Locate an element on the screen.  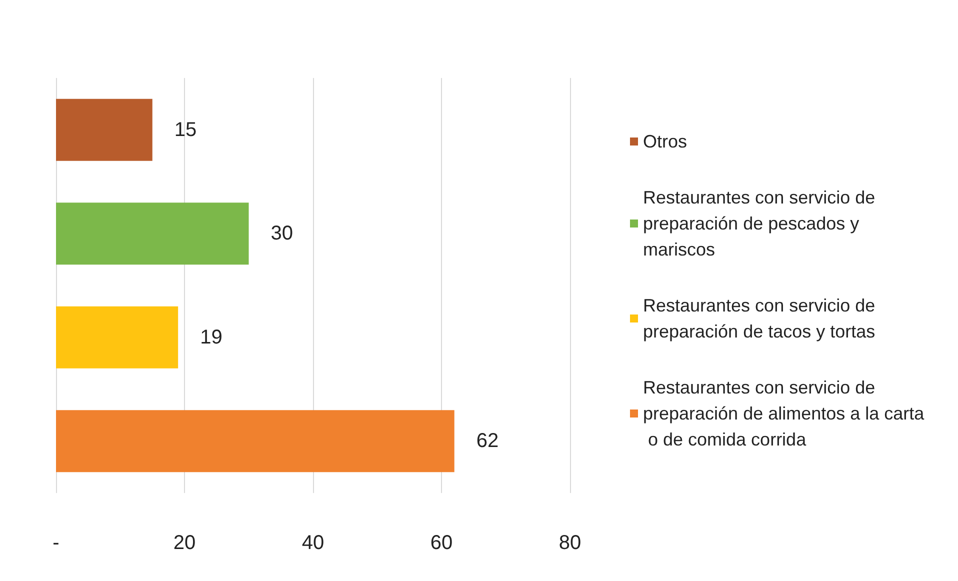
x-tick-label: 60 is located at coordinates (441, 543).